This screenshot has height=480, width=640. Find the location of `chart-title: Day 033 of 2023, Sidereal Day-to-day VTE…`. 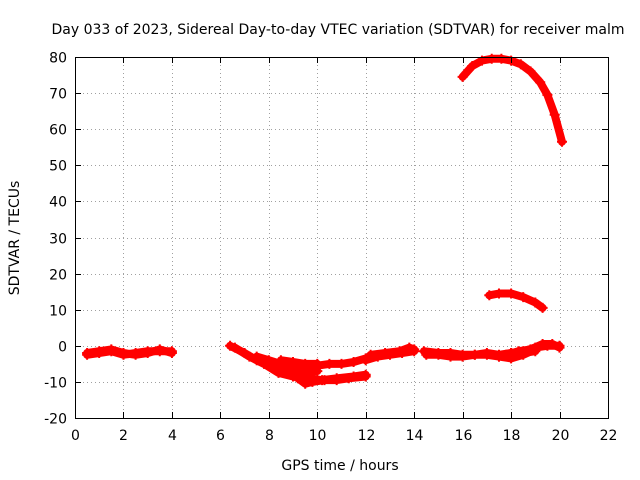

chart-title: Day 033 of 2023, Sidereal Day-to-day VTE… is located at coordinates (338, 30).